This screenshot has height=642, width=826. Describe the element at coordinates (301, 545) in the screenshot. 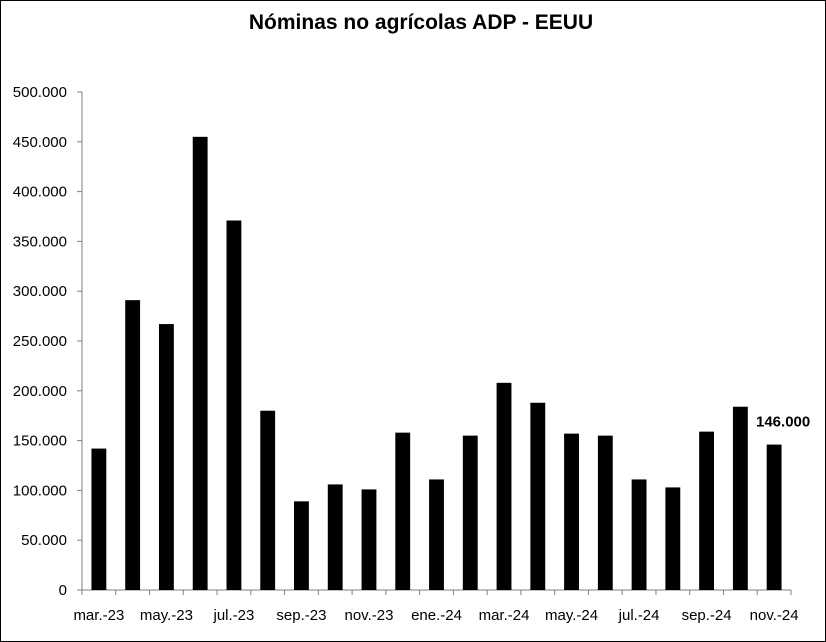

I see `bar-sep.-23` at that location.